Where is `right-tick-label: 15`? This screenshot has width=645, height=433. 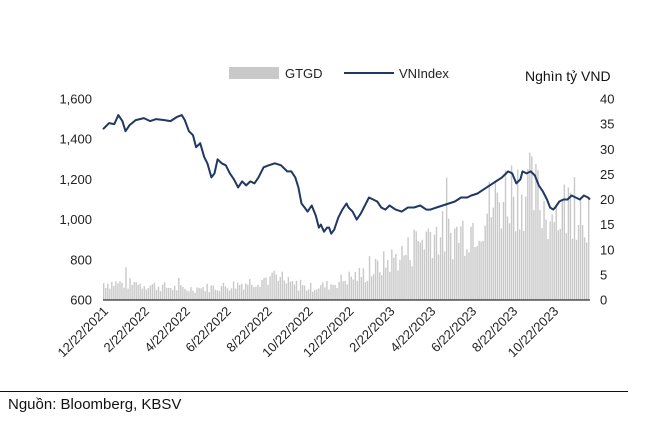
right-tick-label: 15 is located at coordinates (607, 224).